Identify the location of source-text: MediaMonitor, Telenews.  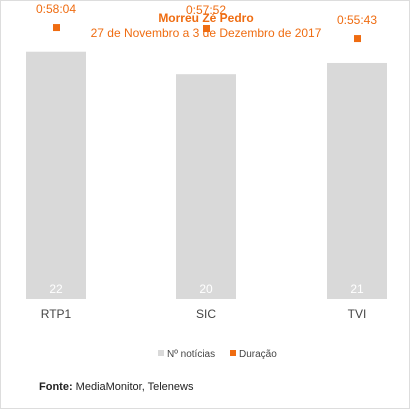
(134, 387).